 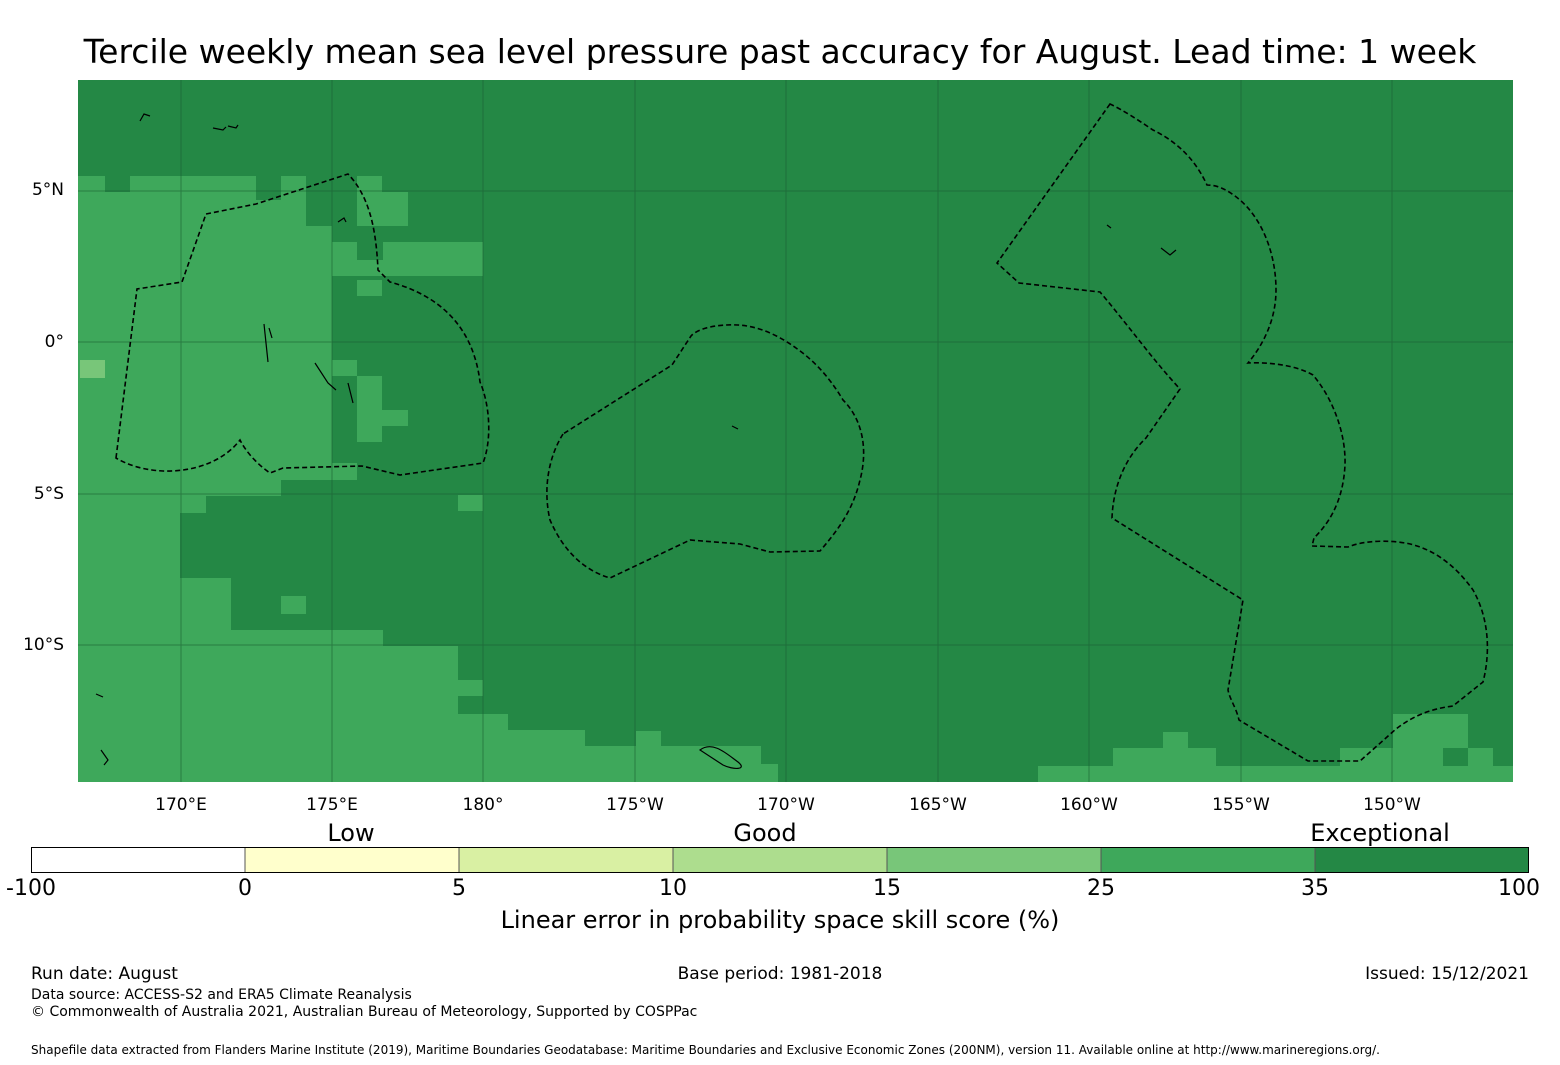 I want to click on legend-category-exceptional: Exceptional, so click(x=1380, y=833).